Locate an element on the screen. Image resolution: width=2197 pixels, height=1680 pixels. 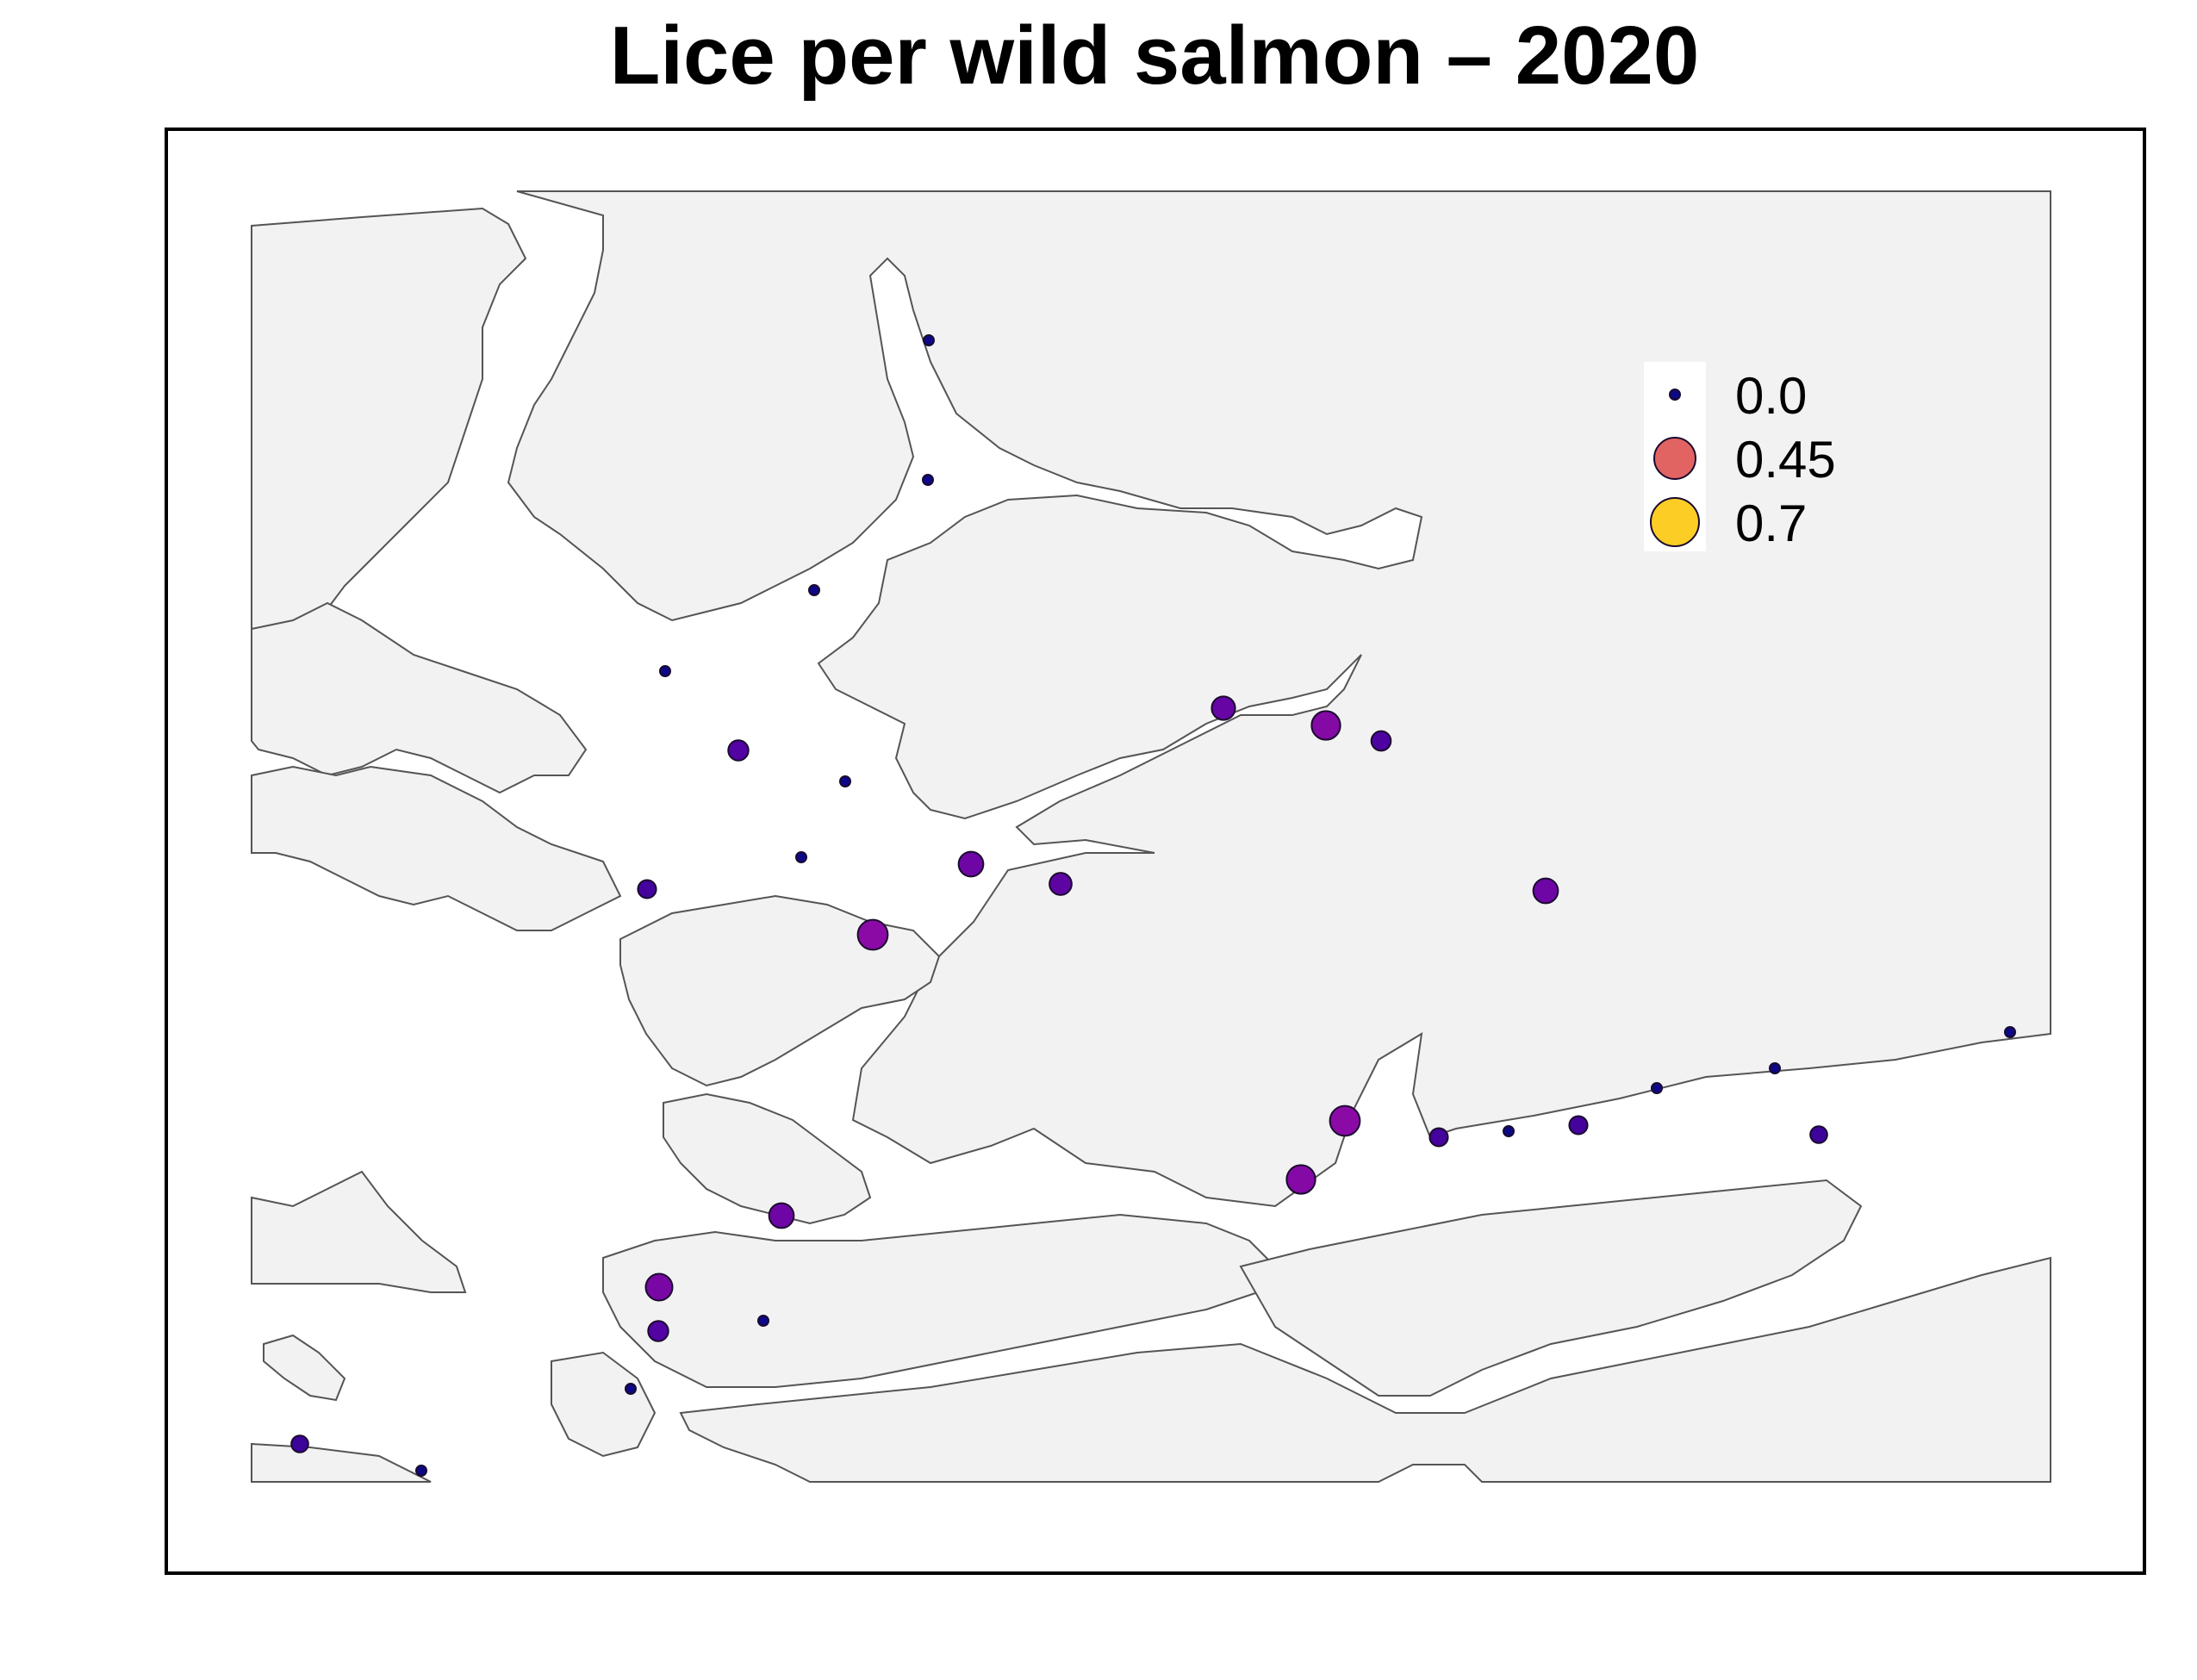
island-south-small is located at coordinates (604, 1405).